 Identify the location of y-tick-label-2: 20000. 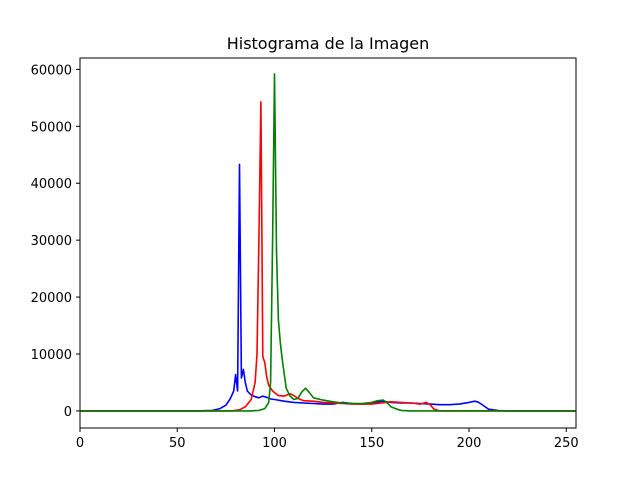
(51, 298).